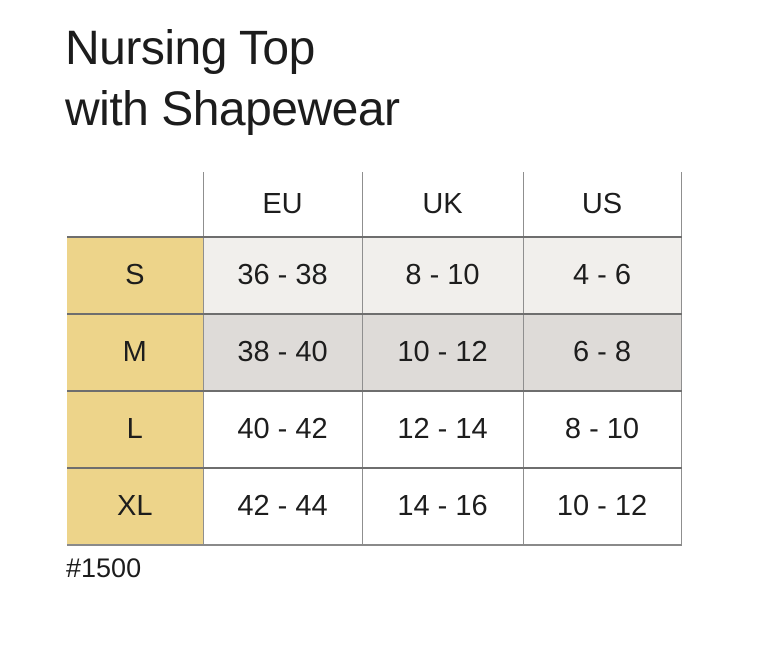  What do you see at coordinates (135, 506) in the screenshot?
I see `size-label-xl: XL` at bounding box center [135, 506].